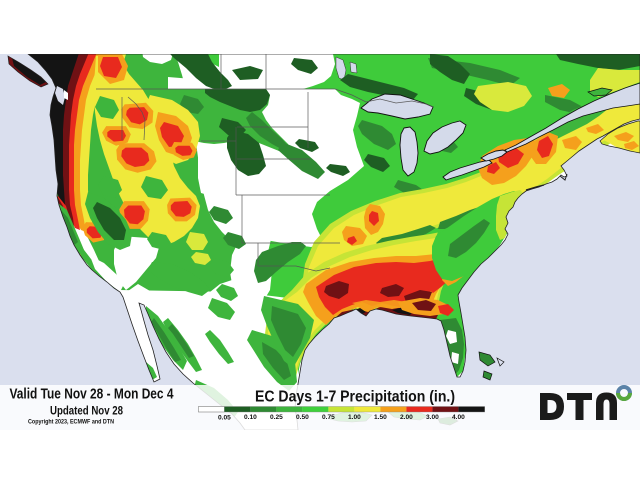 The image size is (640, 480). What do you see at coordinates (224, 418) in the screenshot?
I see `svg-text: 0.05` at bounding box center [224, 418].